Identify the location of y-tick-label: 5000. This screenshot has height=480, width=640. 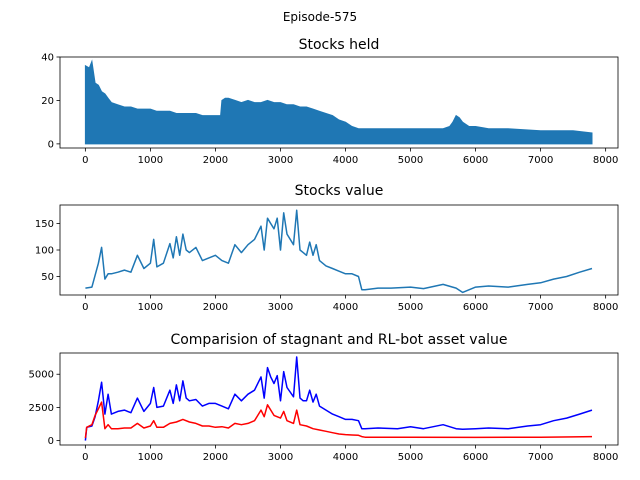
(41, 375).